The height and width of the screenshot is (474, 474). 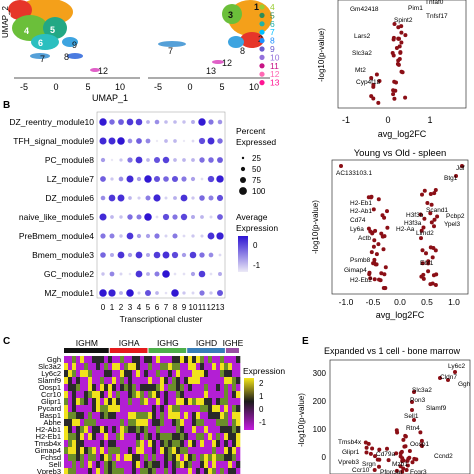 I want to click on volcano-bottom-gene-label: Vpreb3, so click(x=348, y=462).